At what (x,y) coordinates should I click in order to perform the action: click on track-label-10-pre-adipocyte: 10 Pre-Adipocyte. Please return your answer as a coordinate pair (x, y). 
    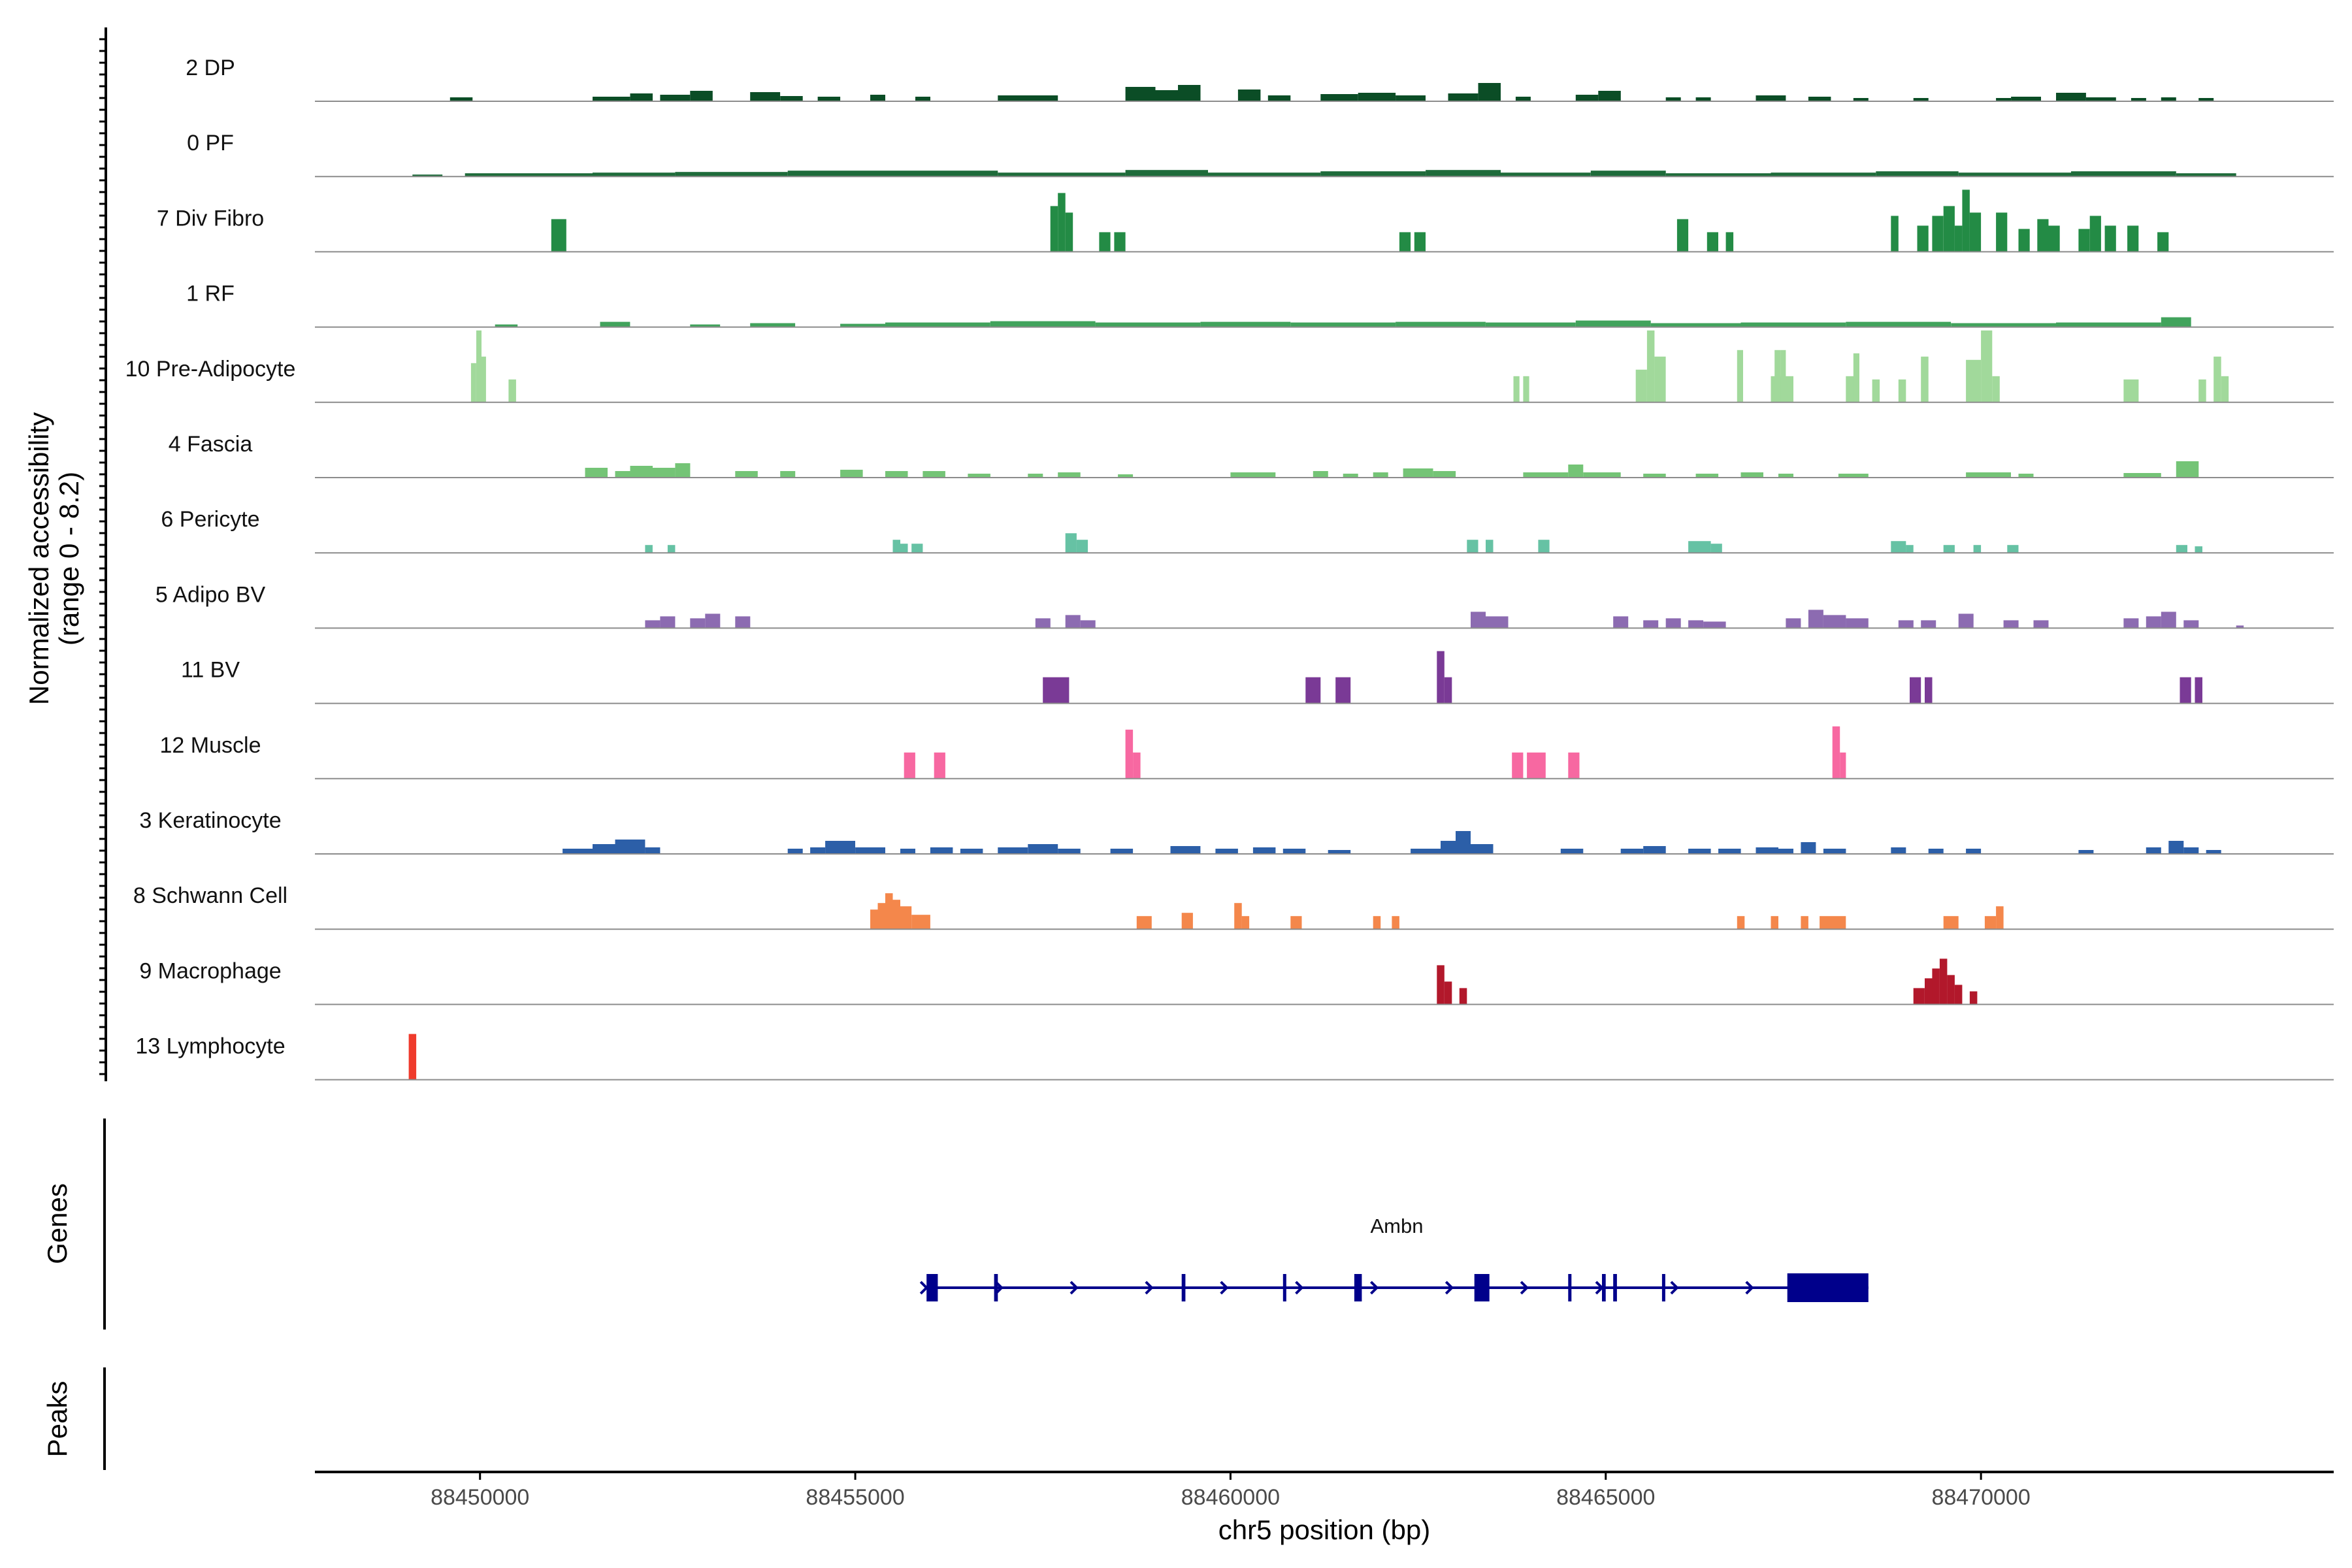
    Looking at the image, I should click on (210, 369).